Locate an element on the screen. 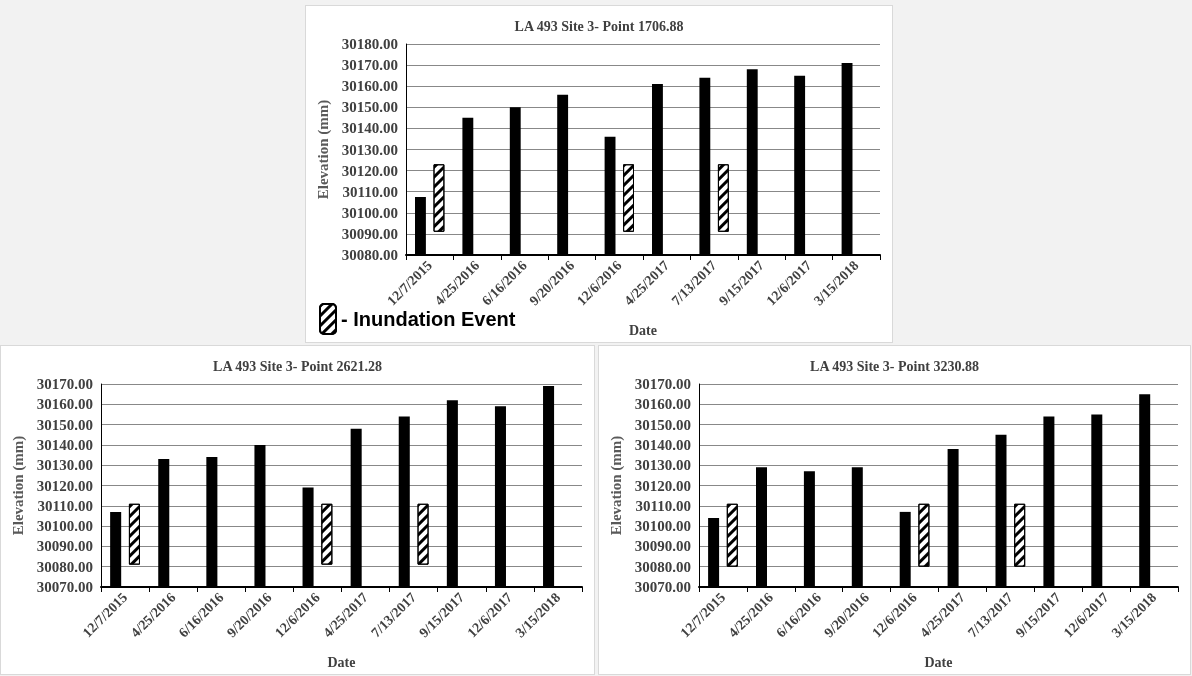  legend-label: - Inundation Event is located at coordinates (428, 319).